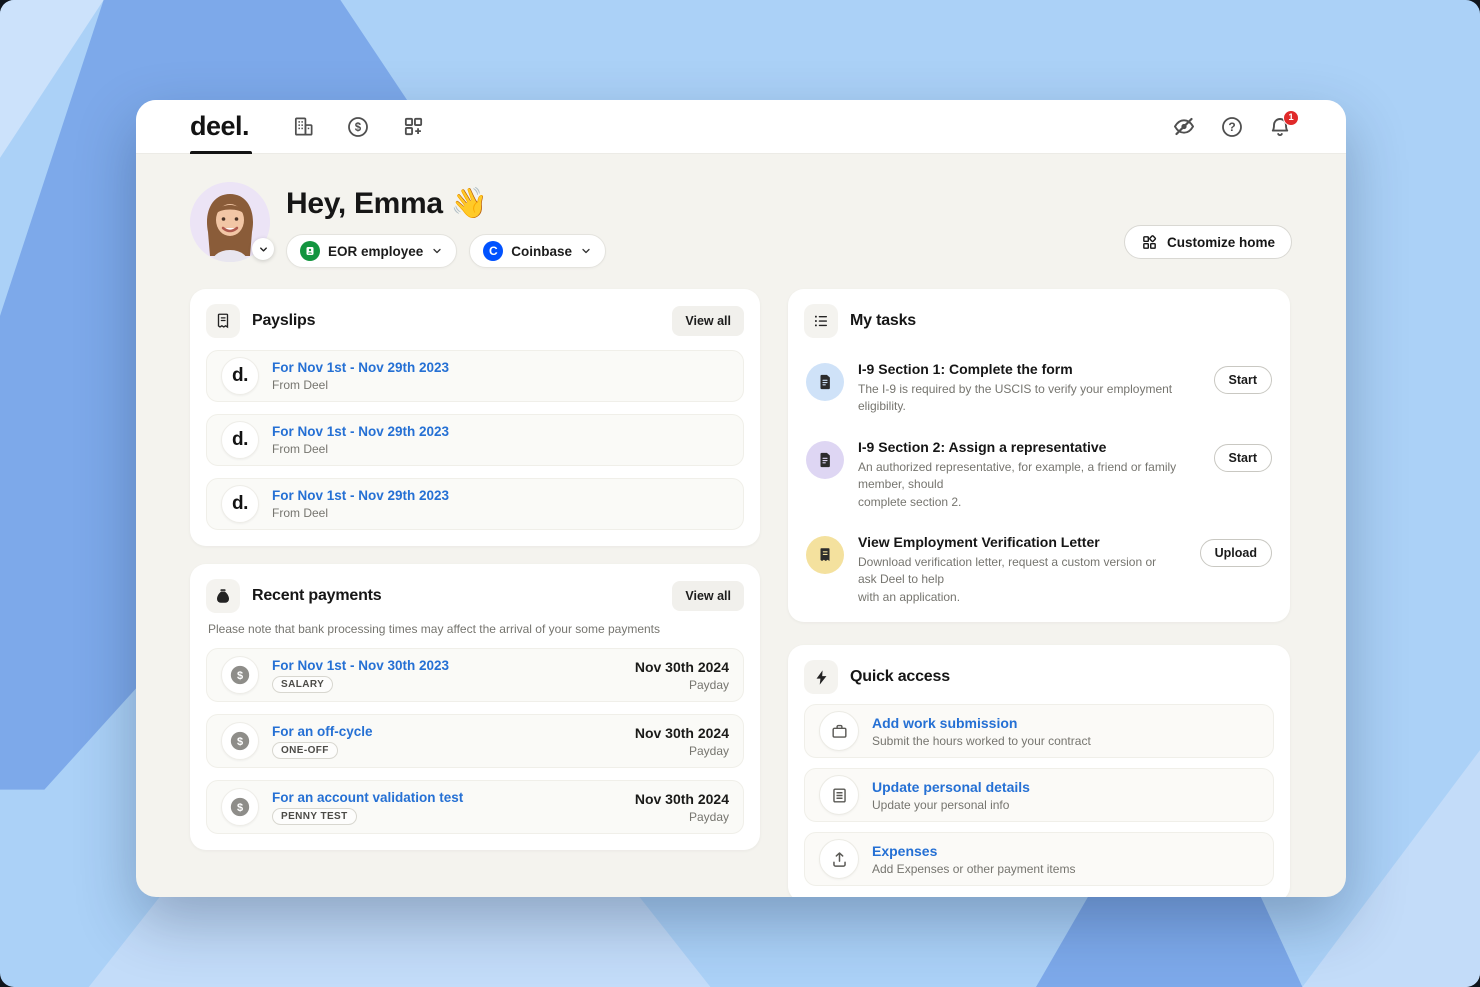 The width and height of the screenshot is (1480, 987). What do you see at coordinates (493, 251) in the screenshot?
I see `coinbase-logo-icon: C` at bounding box center [493, 251].